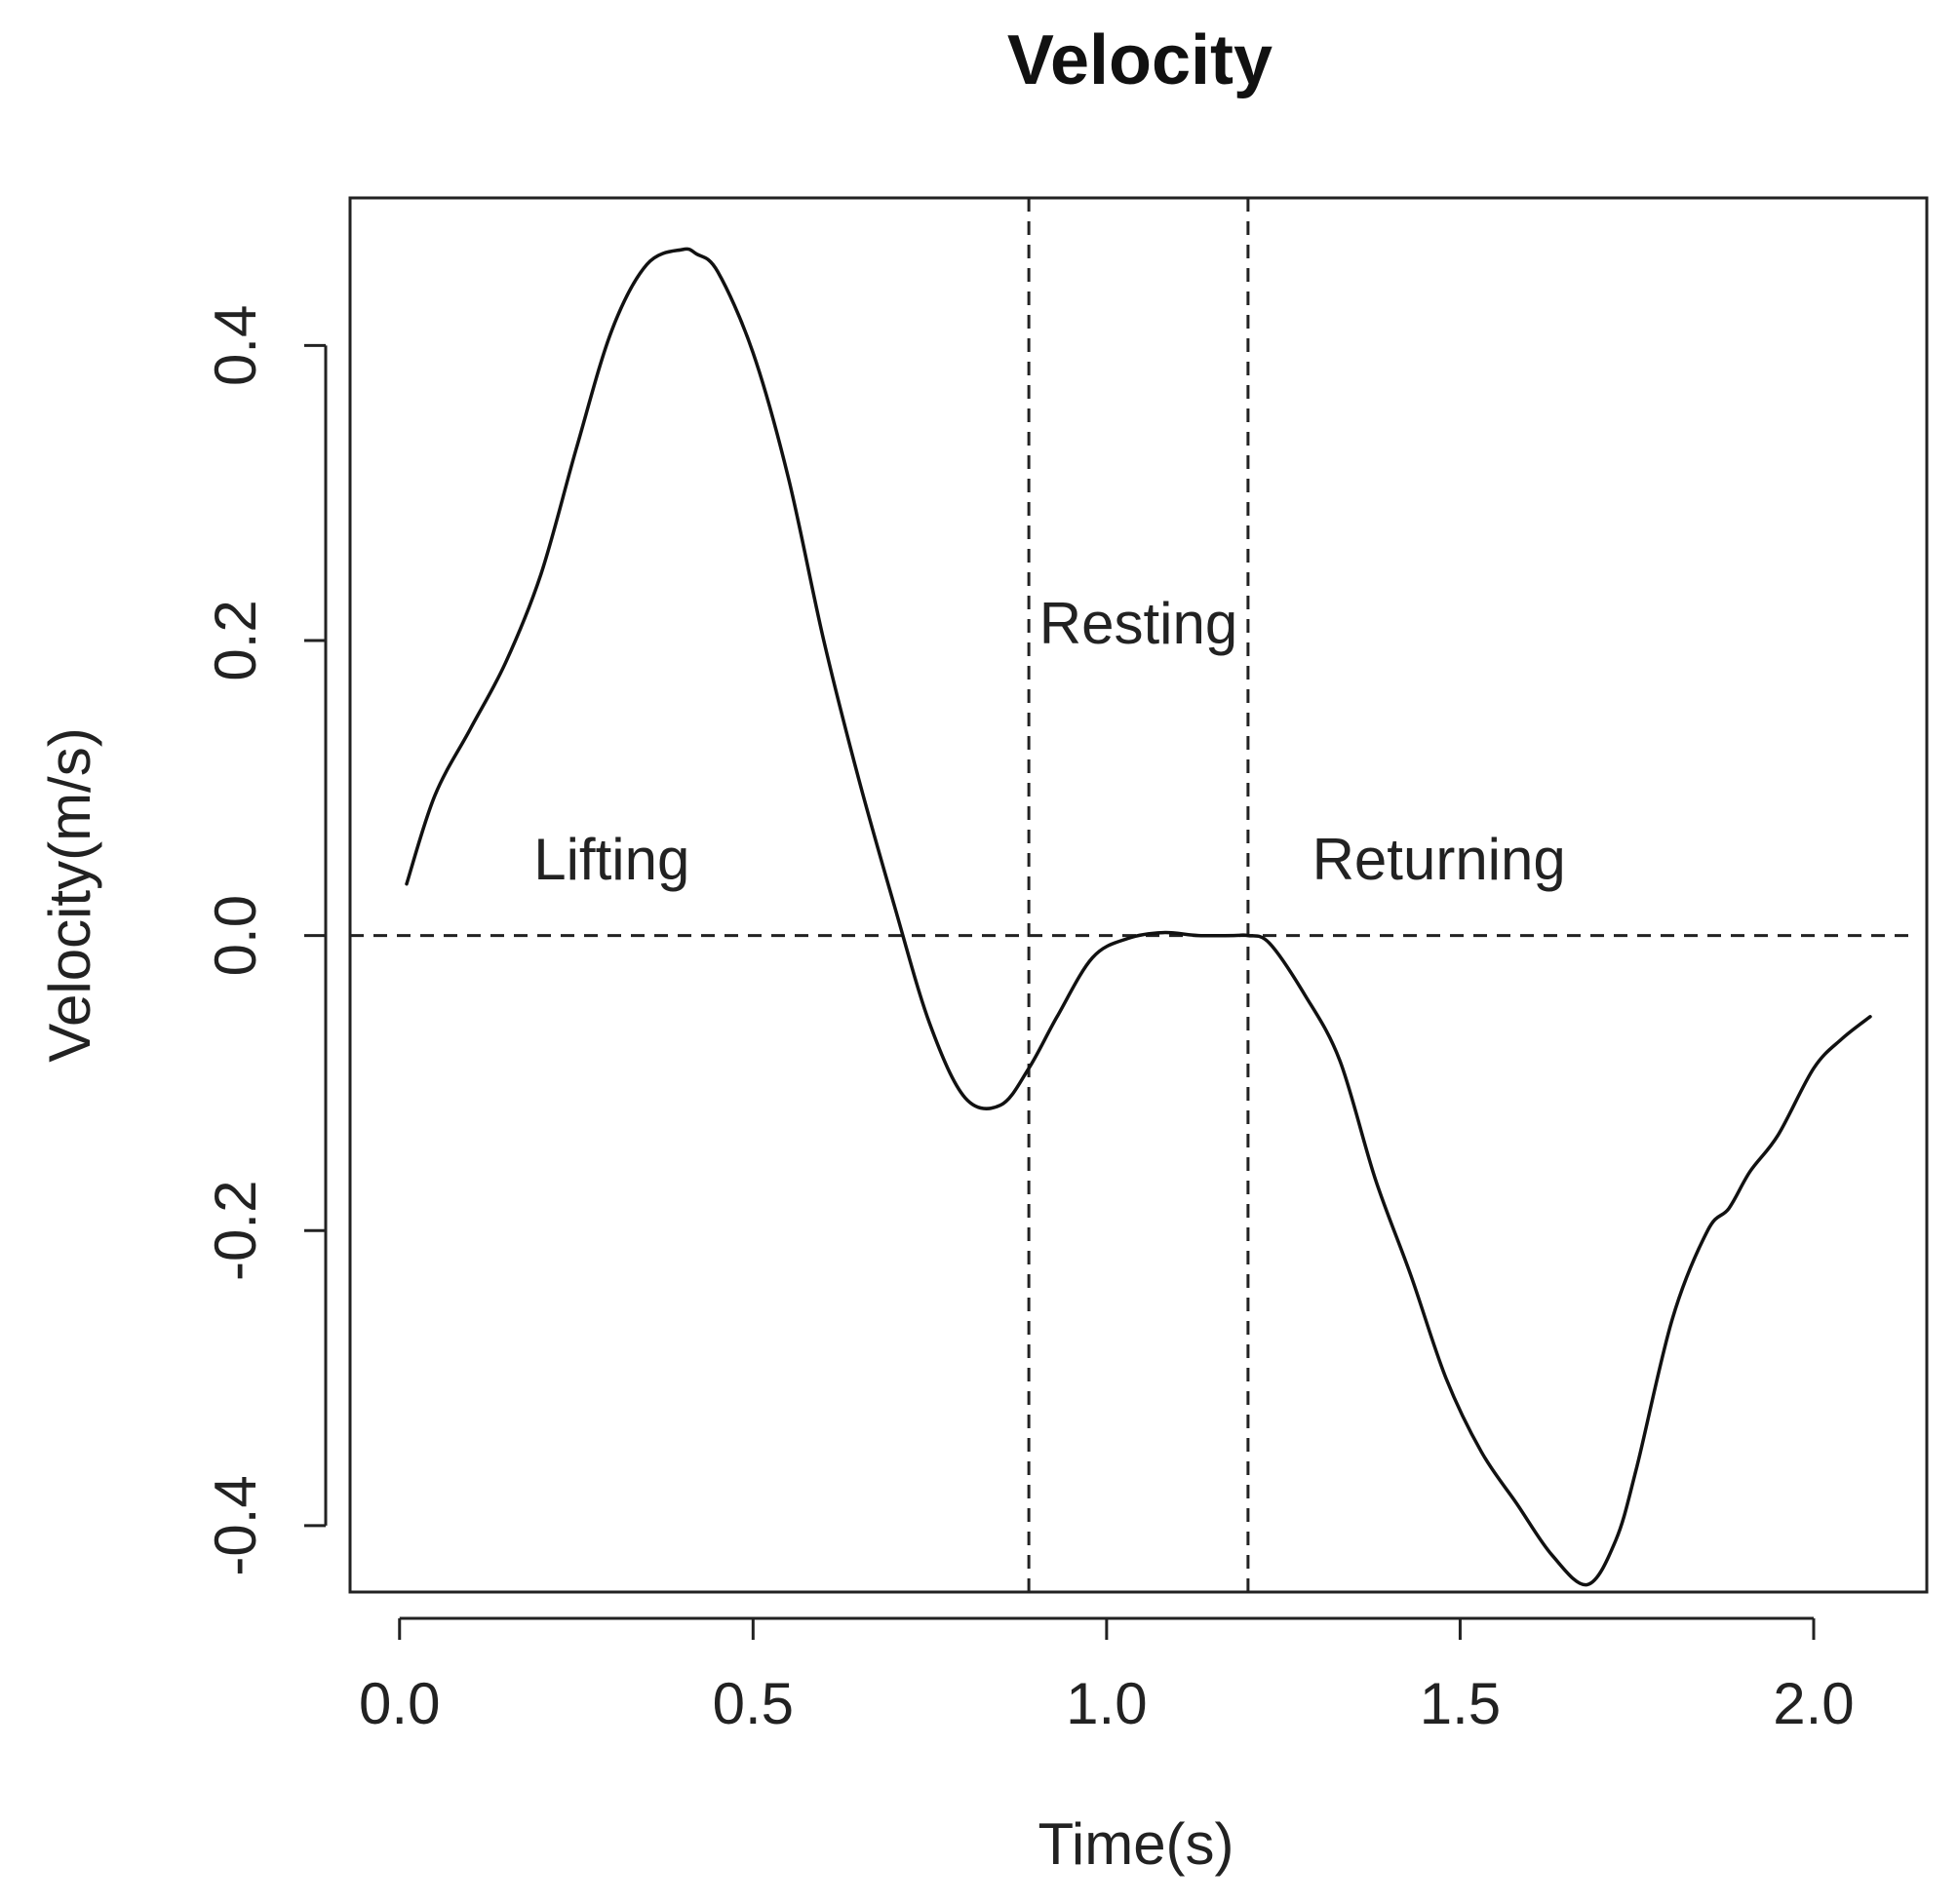  Describe the element at coordinates (1136, 1844) in the screenshot. I see `x-axis-label: Time(s)` at that location.